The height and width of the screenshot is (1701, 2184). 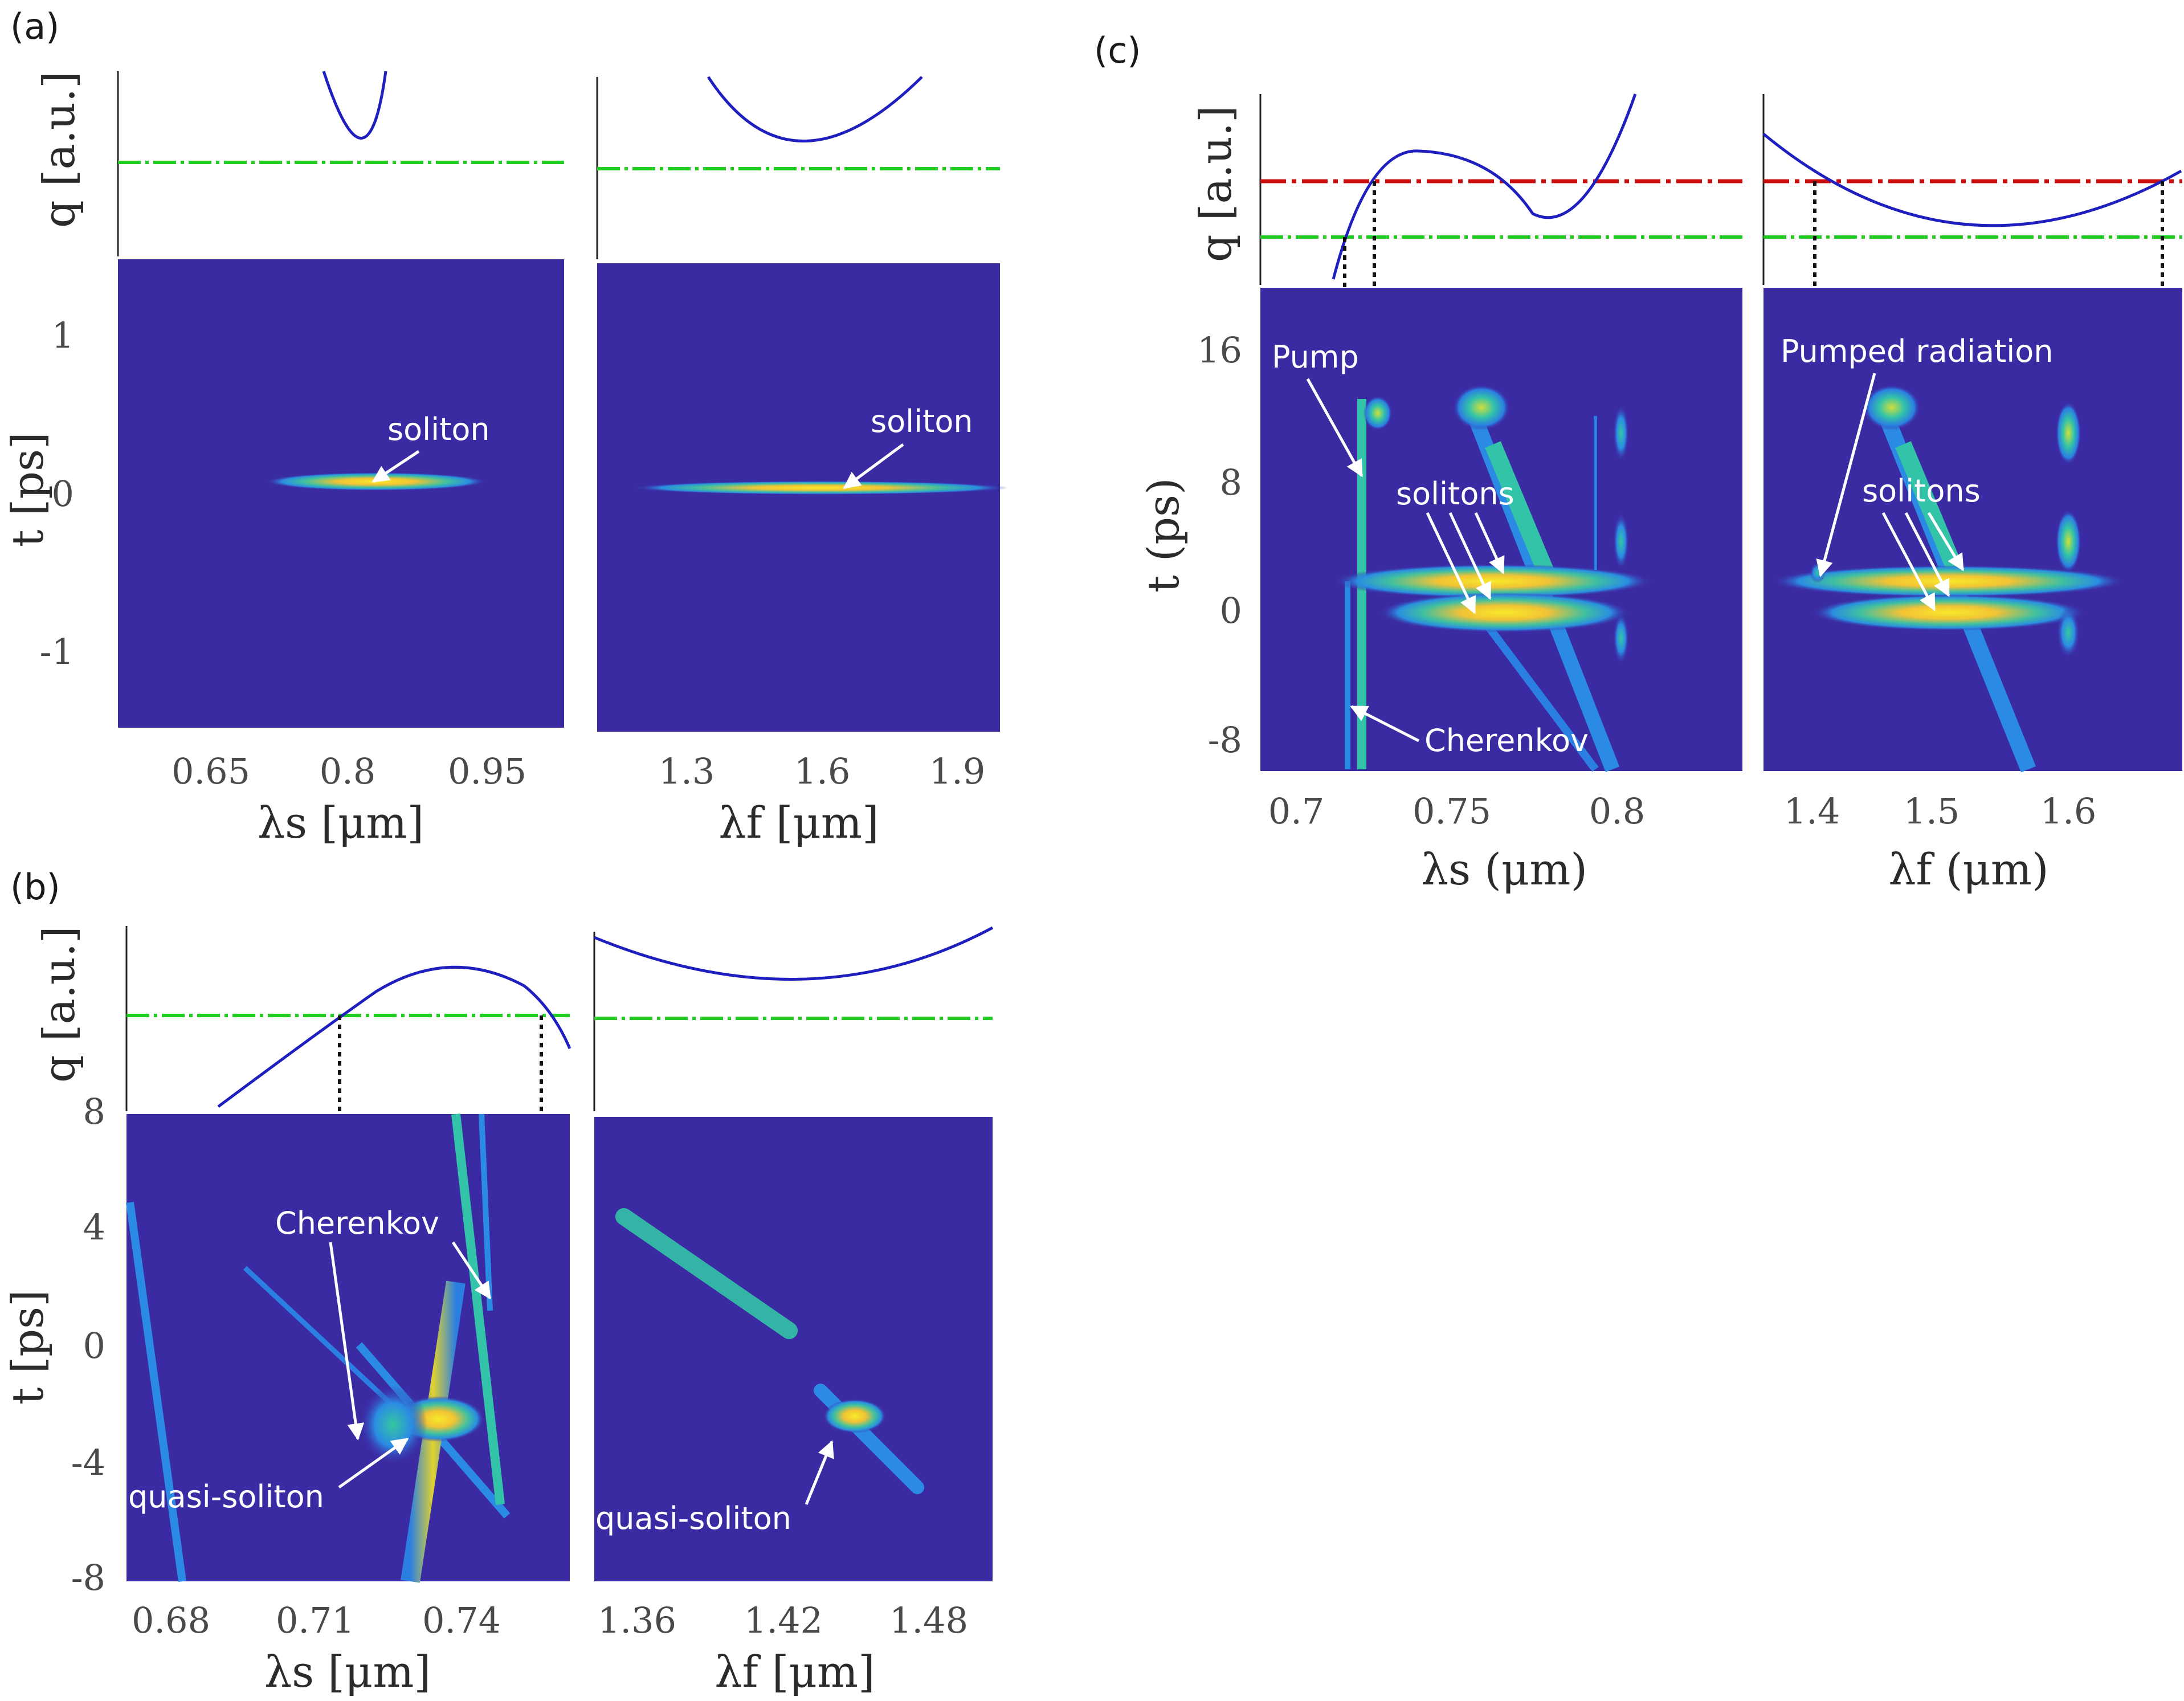 I want to click on panel-c-left-heatmap, so click(x=1501, y=529).